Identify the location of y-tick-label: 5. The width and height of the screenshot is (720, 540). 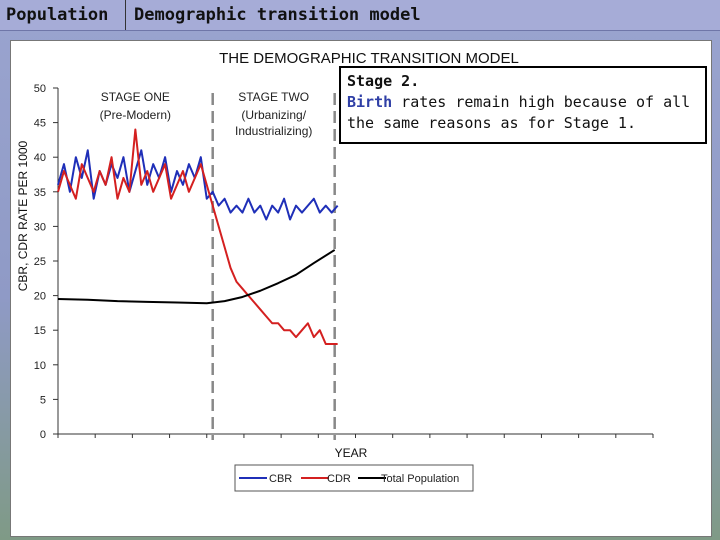
(43, 400).